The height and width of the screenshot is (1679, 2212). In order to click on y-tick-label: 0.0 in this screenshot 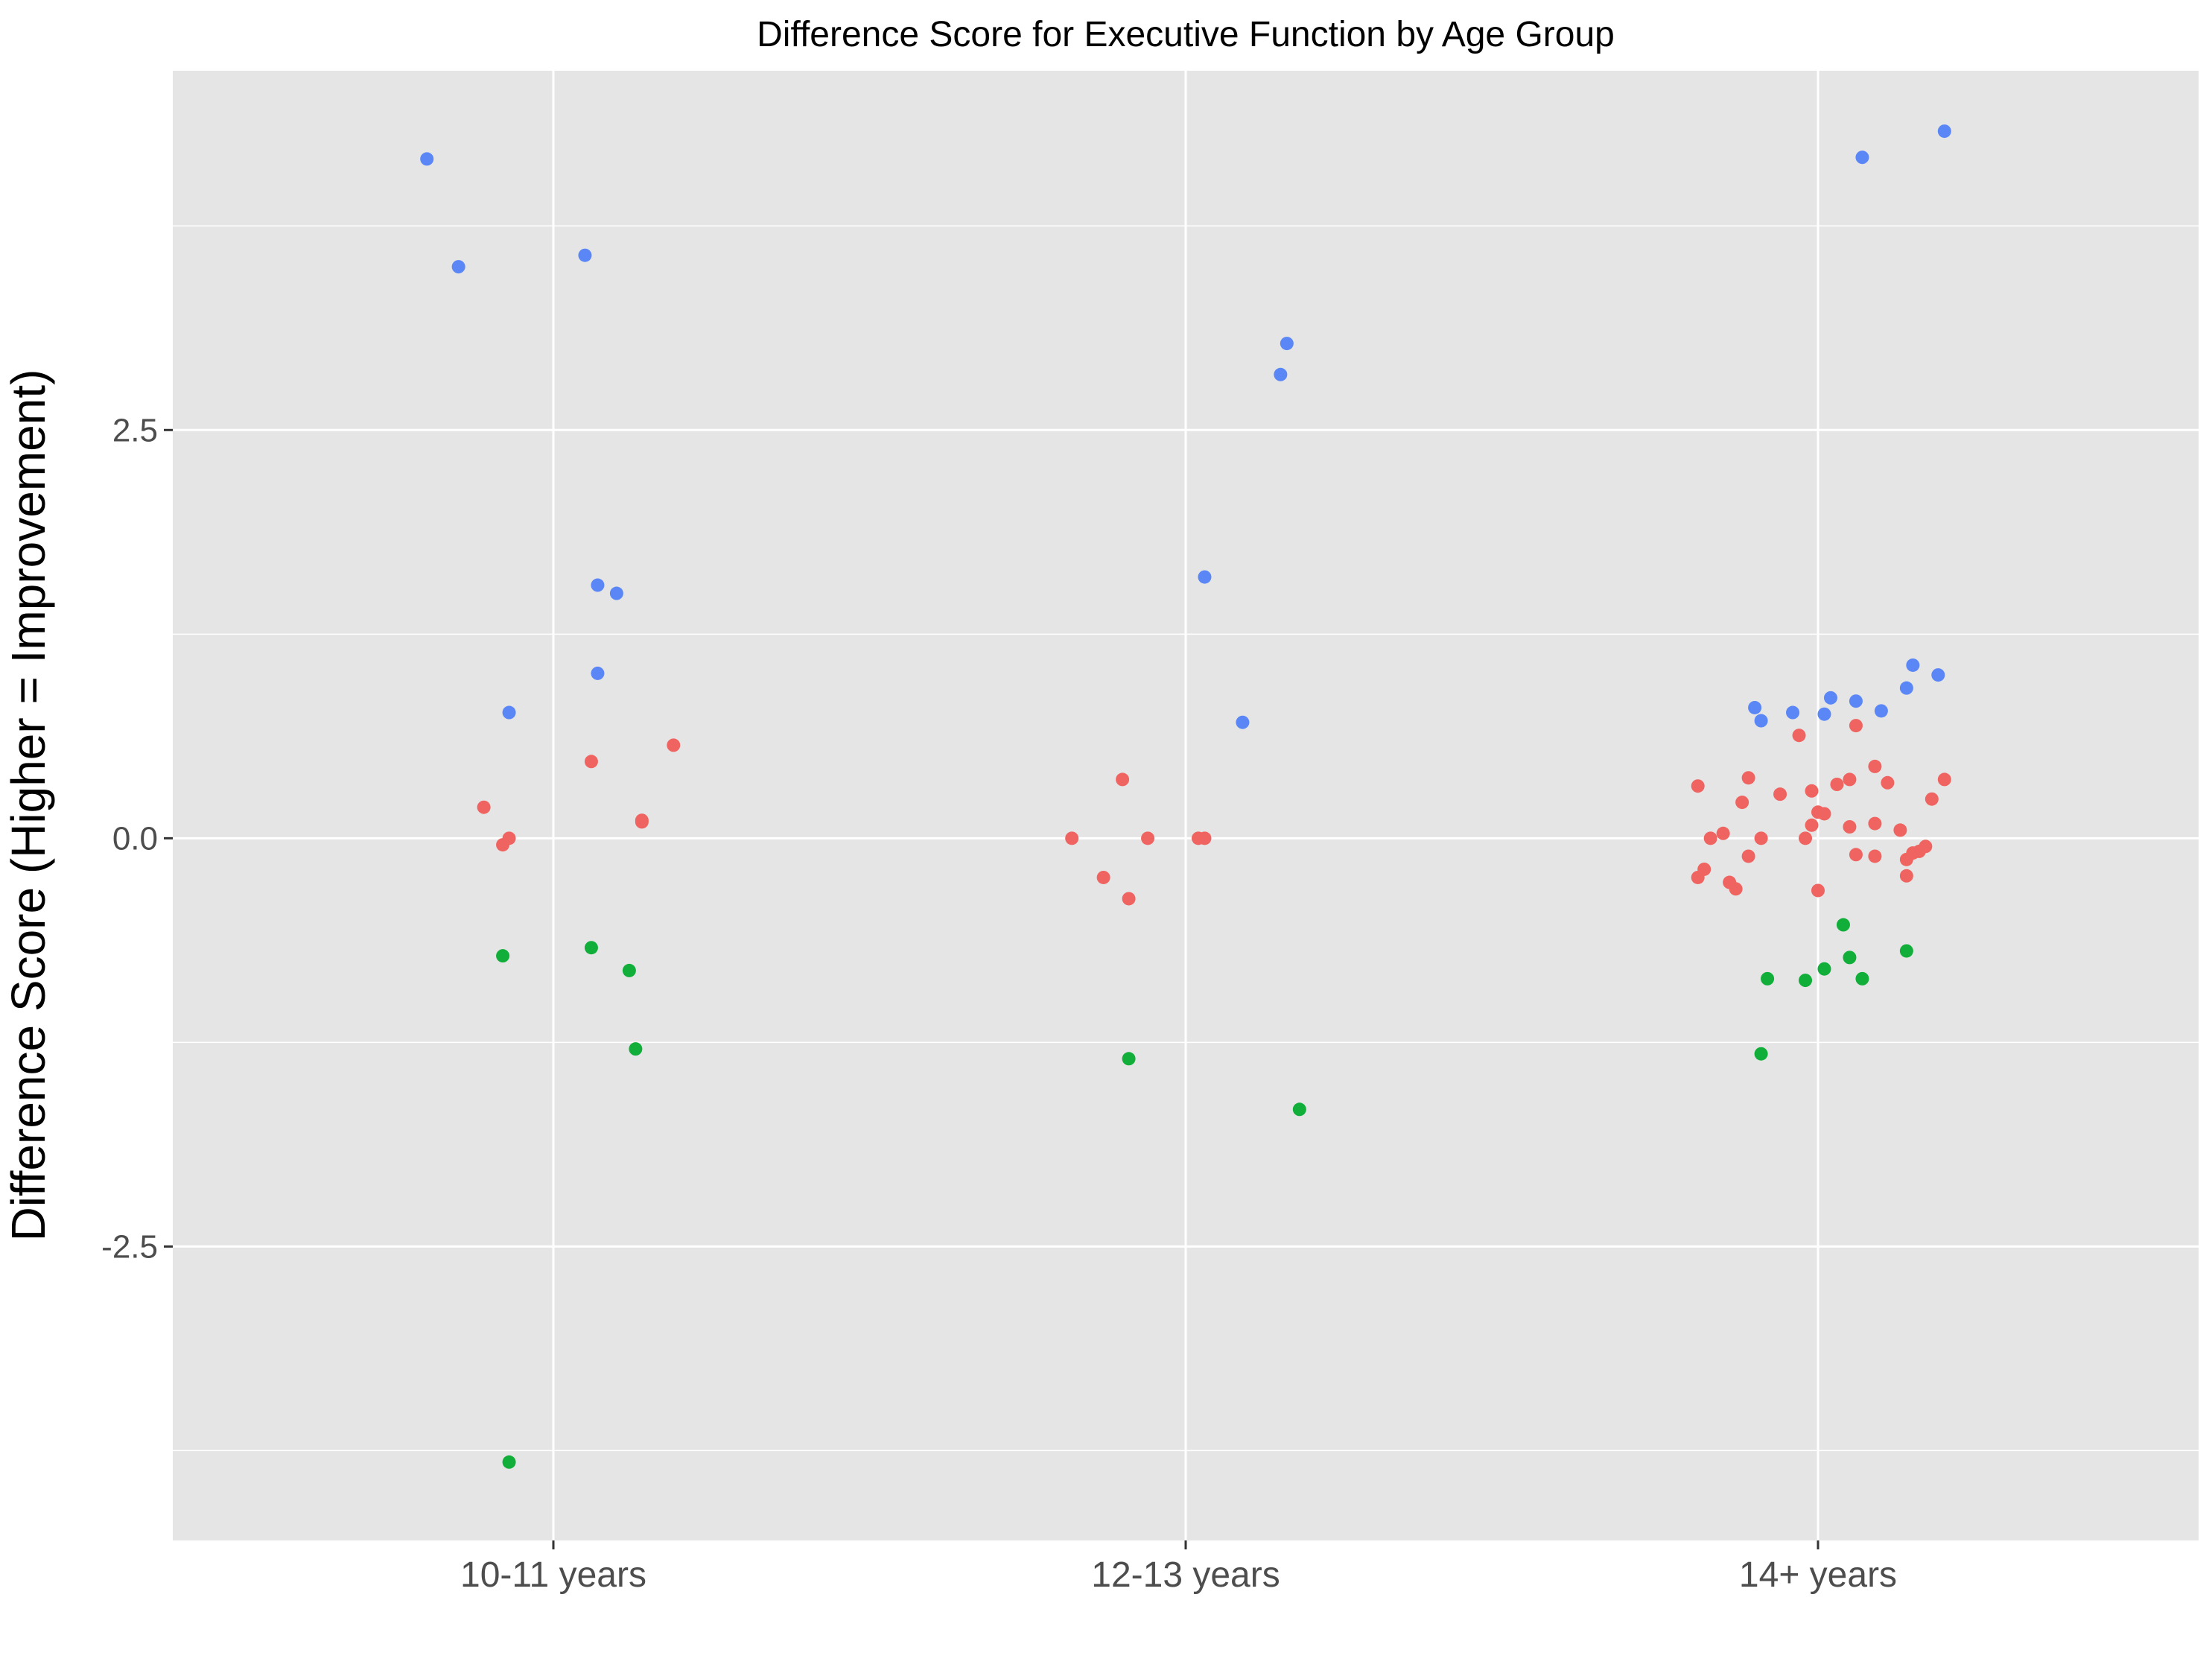, I will do `click(135, 838)`.